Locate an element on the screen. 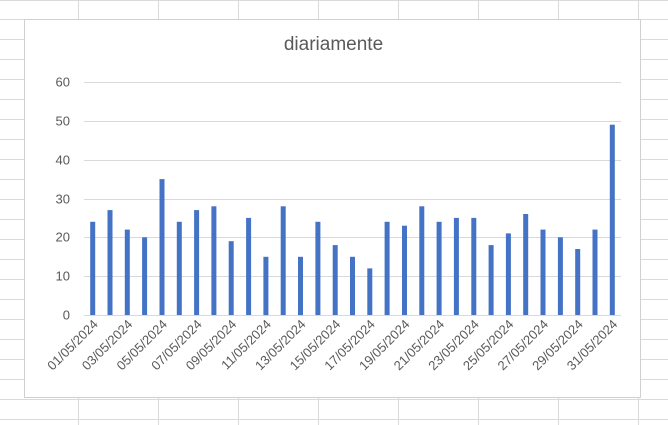  bar-23/05/2024 is located at coordinates (474, 266).